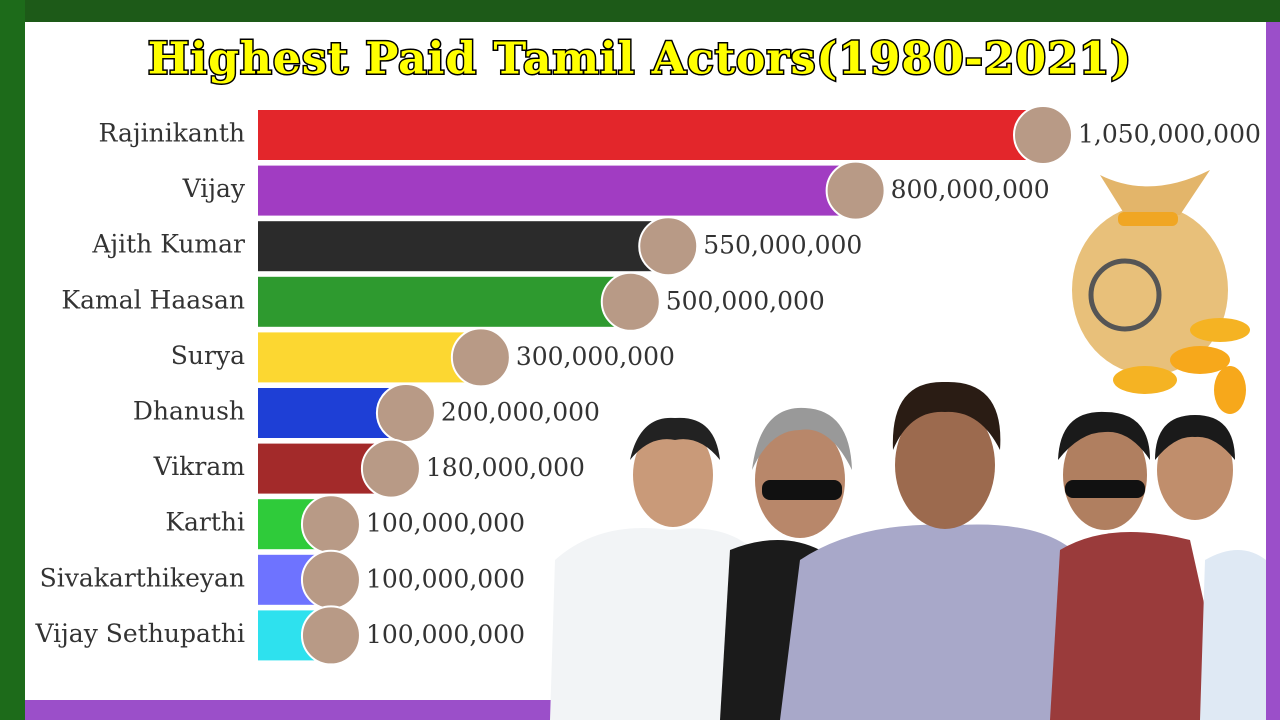 The image size is (1280, 720). I want to click on value-label: 1,050,000,000, so click(1169, 134).